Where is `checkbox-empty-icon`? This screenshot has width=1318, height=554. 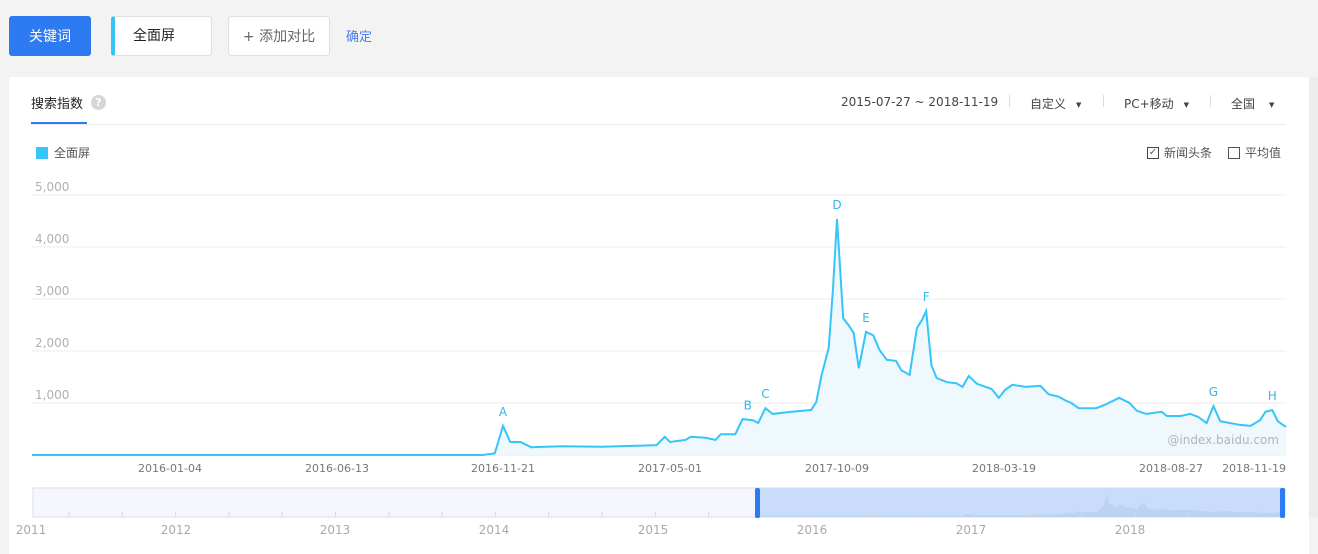
checkbox-empty-icon is located at coordinates (1234, 152).